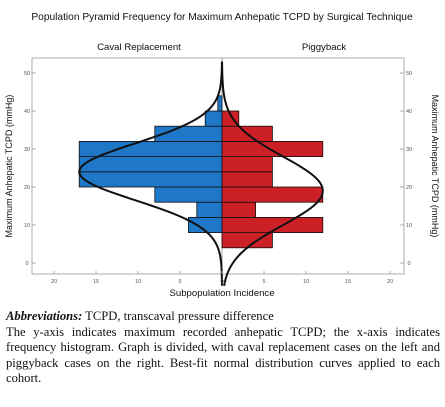 Image resolution: width=445 pixels, height=407 pixels. Describe the element at coordinates (222, 278) in the screenshot. I see `x-axis-ticks: 20 15 10 5 0 0 5 10 15 20` at that location.